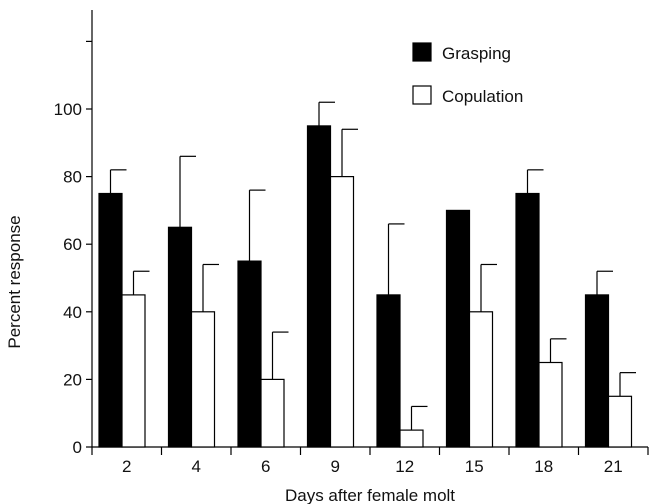  I want to click on grasping-legend-swatch, so click(422, 52).